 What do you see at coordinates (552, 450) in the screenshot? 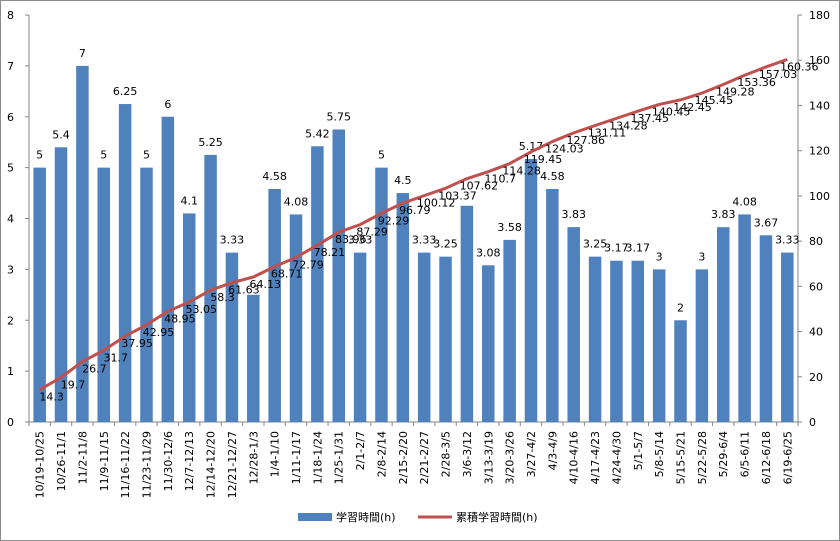
I see `x-tick-label: 4/3-4/9` at bounding box center [552, 450].